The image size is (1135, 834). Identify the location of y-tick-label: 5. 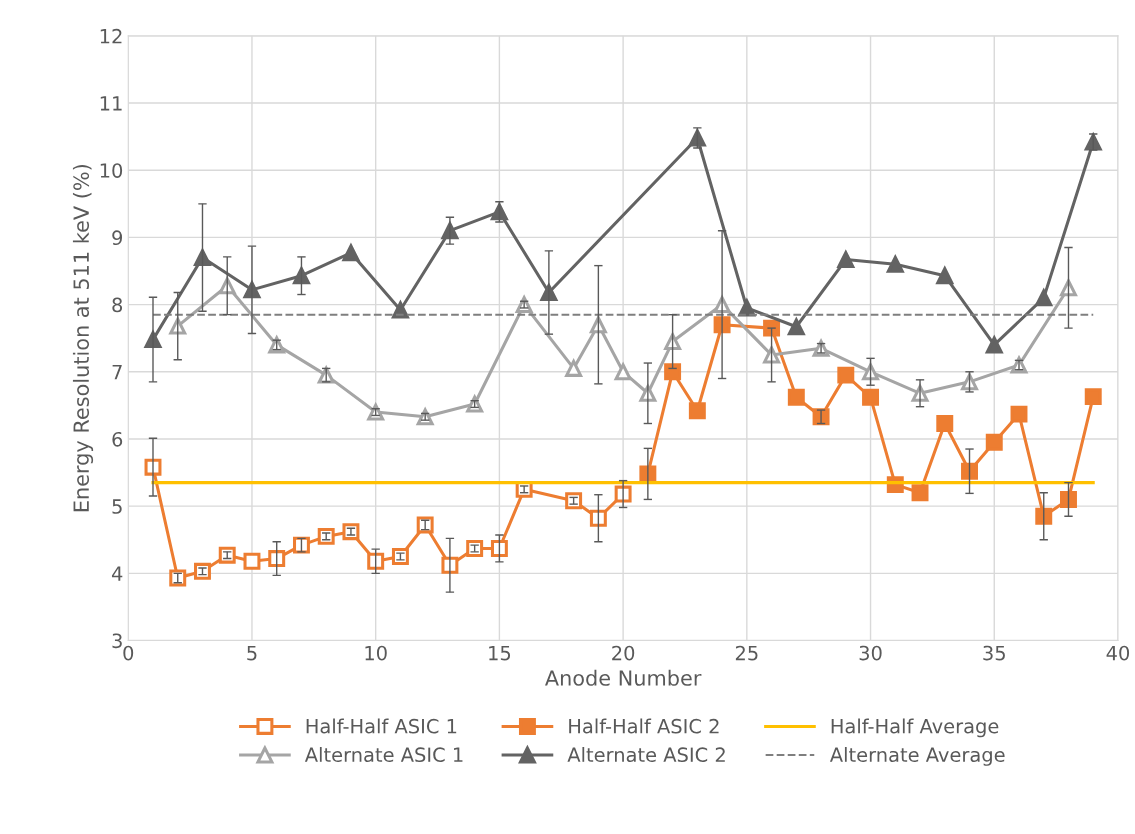
(117, 506).